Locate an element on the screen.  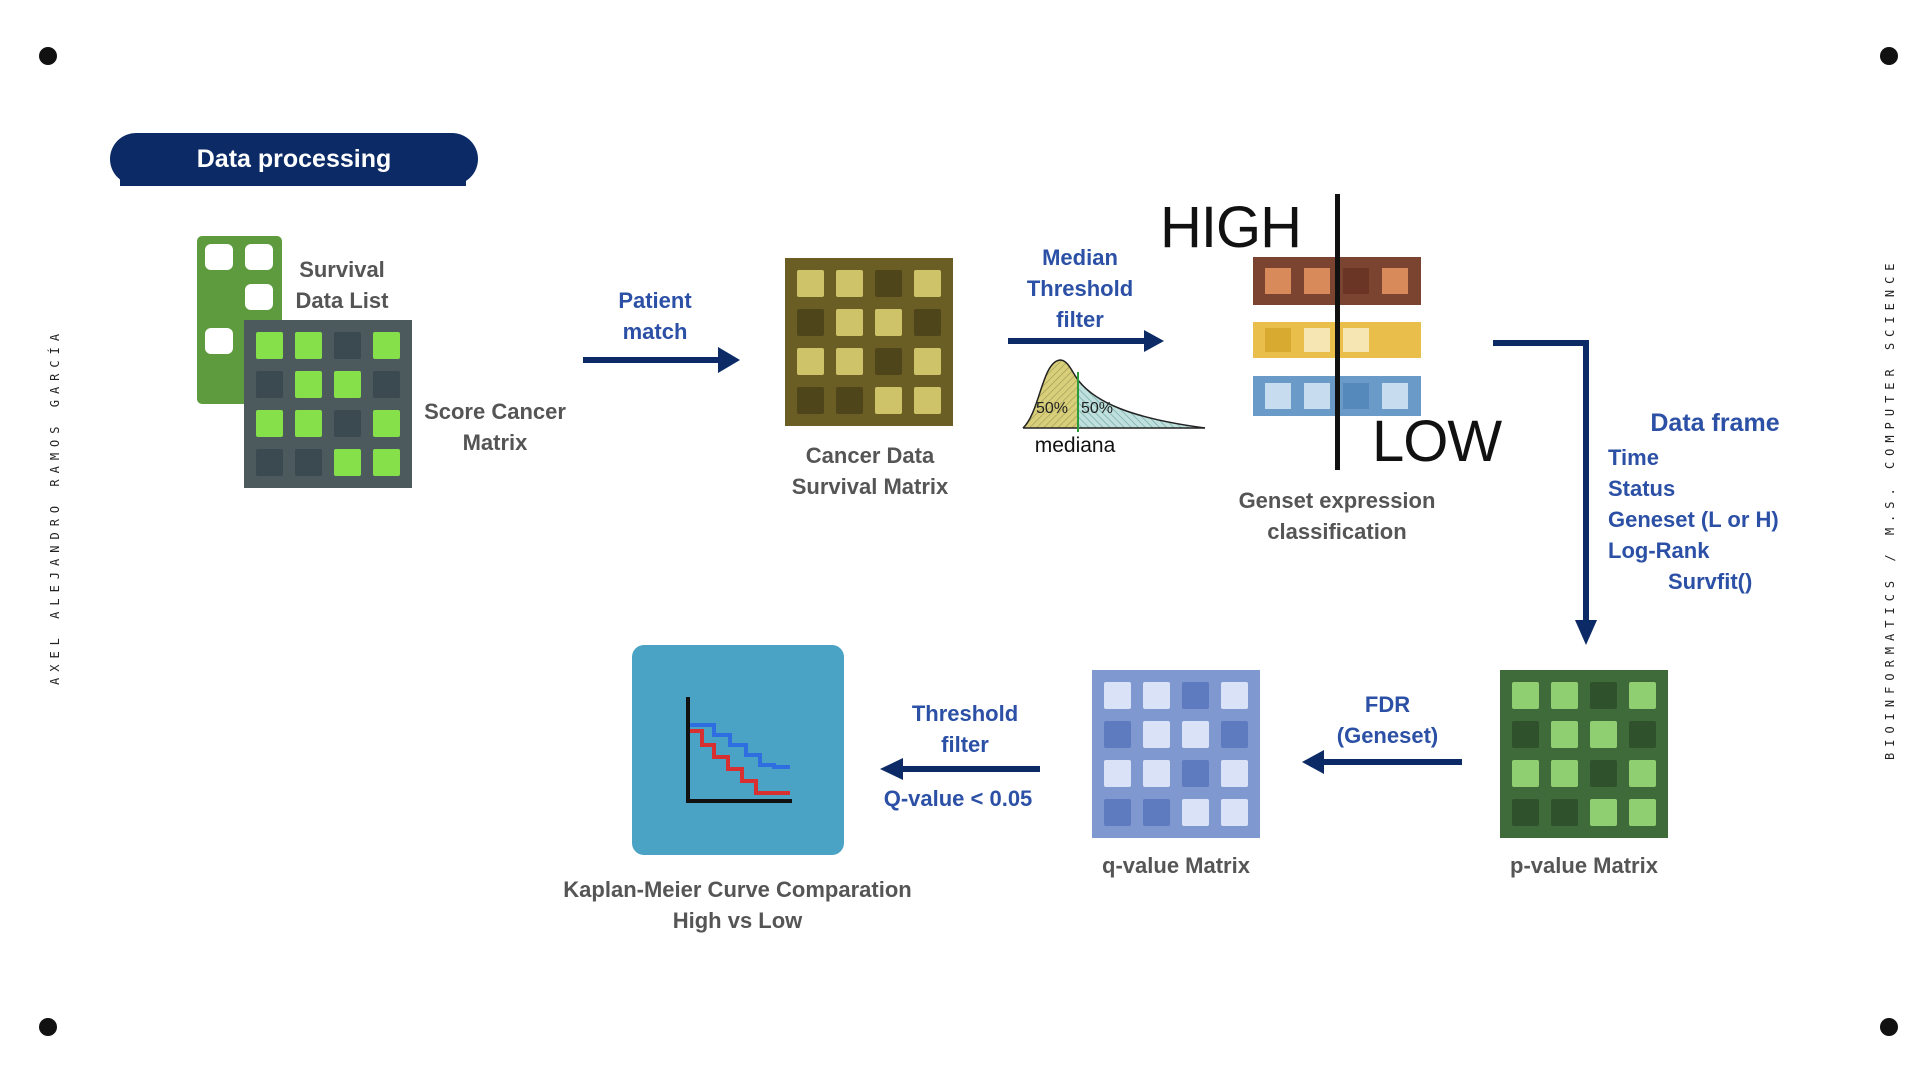
pvalue-matrix is located at coordinates (1584, 754).